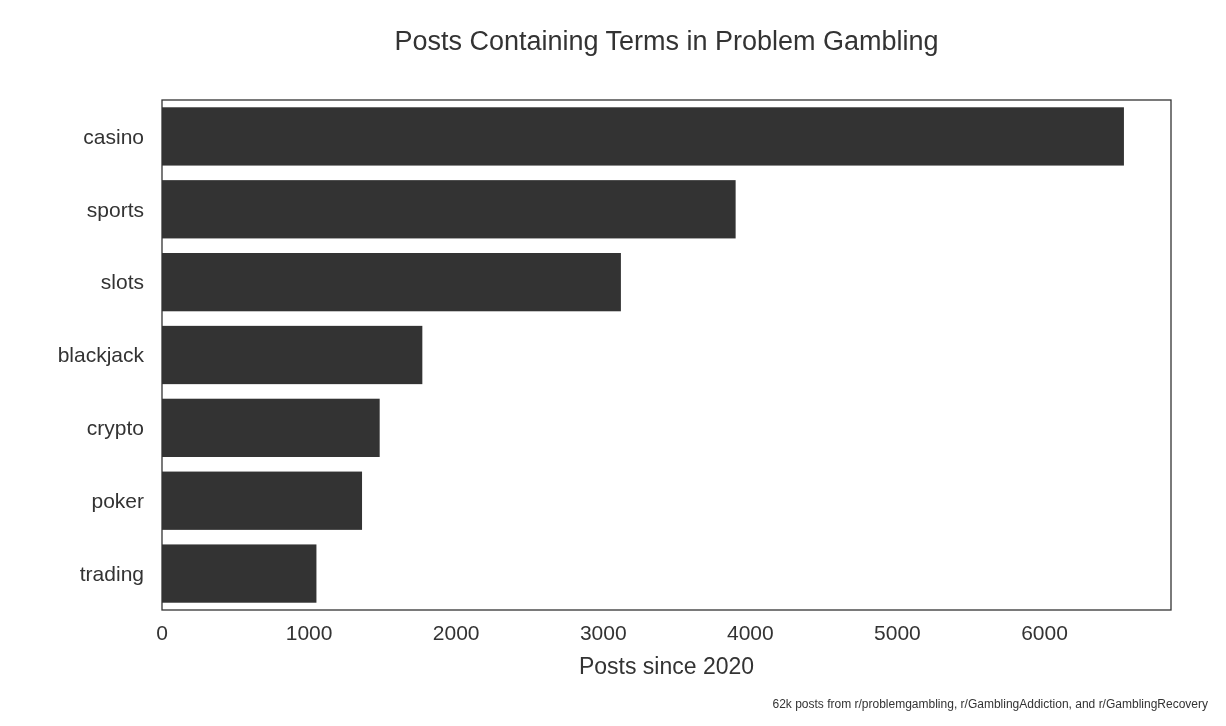  Describe the element at coordinates (666, 666) in the screenshot. I see `x-axis-title: Posts since 2020` at that location.